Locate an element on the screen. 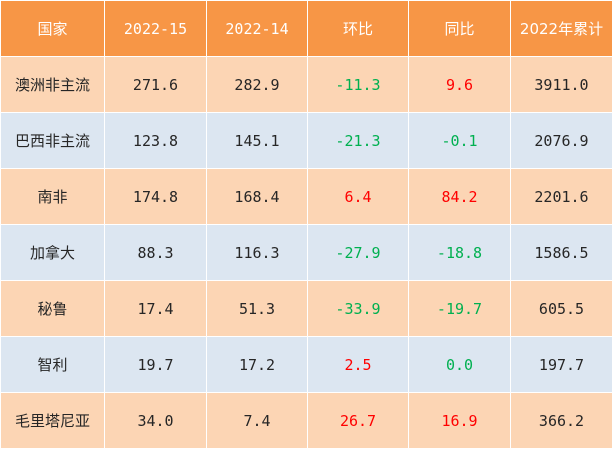 This screenshot has height=450, width=614. table-row: 加拿大 88.3 116.3 -27.9 -18.8 1586.5 is located at coordinates (306, 252).